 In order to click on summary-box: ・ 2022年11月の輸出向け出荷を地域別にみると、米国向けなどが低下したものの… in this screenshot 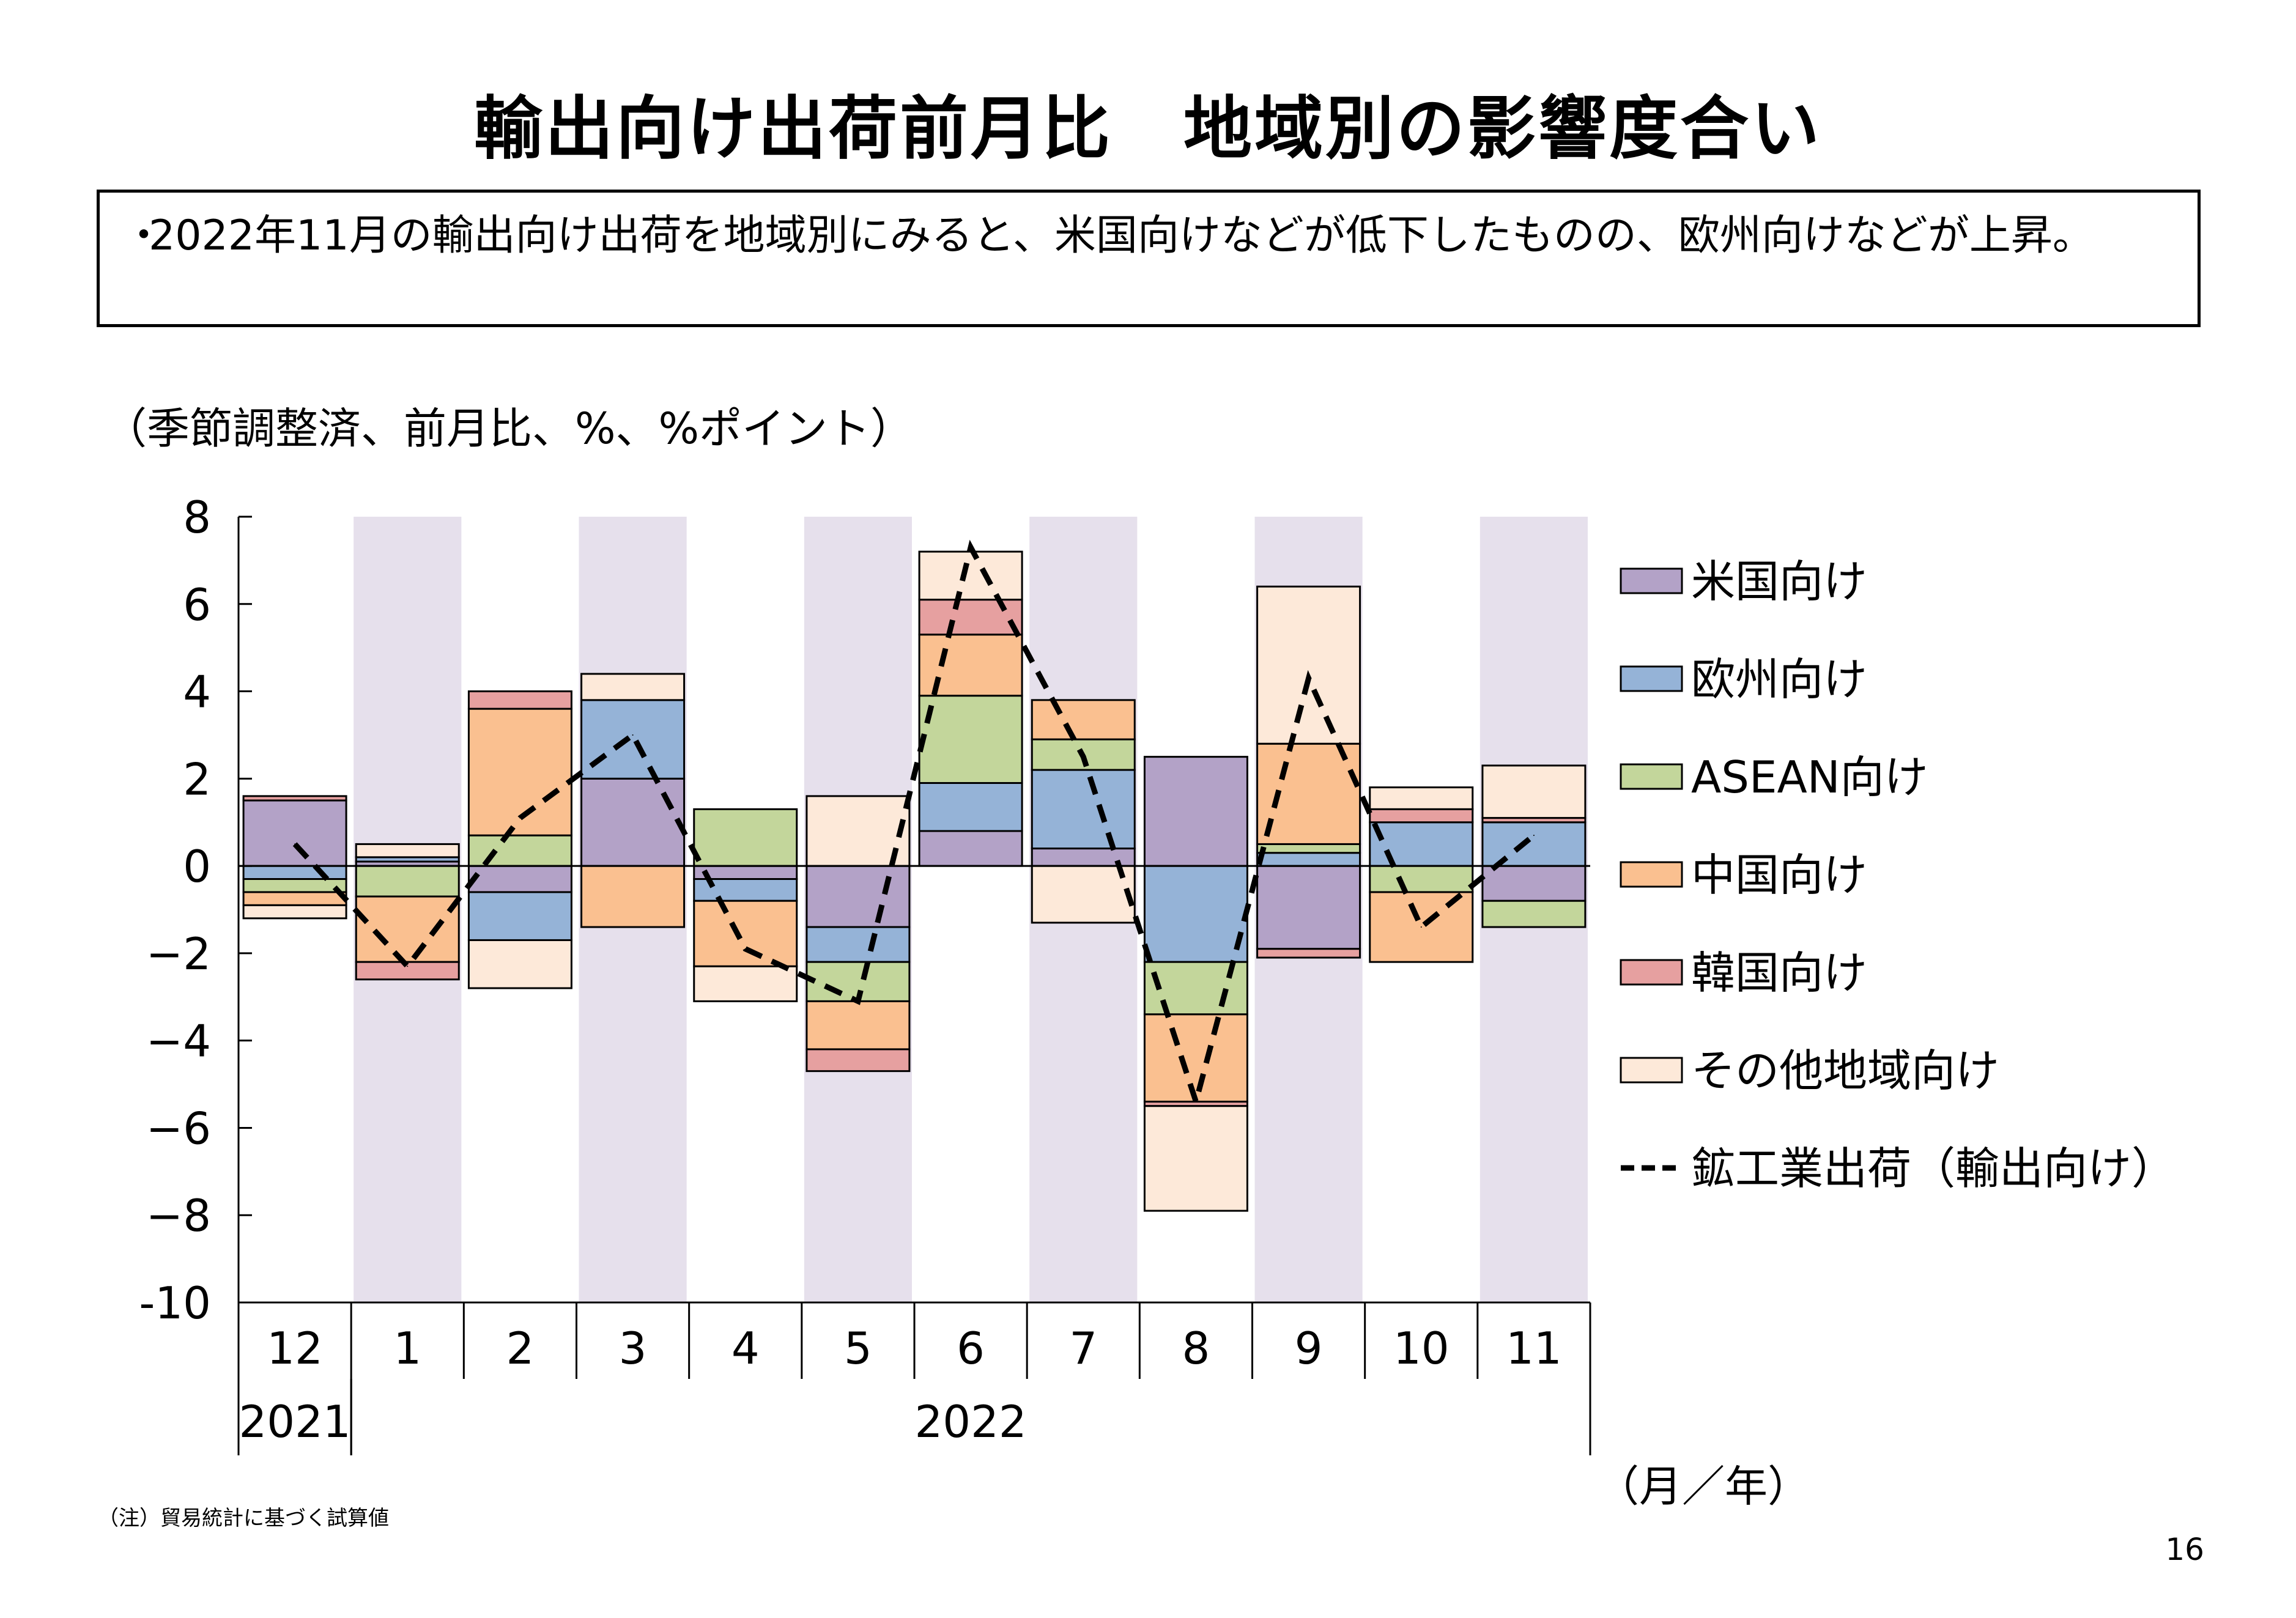, I will do `click(1149, 258)`.